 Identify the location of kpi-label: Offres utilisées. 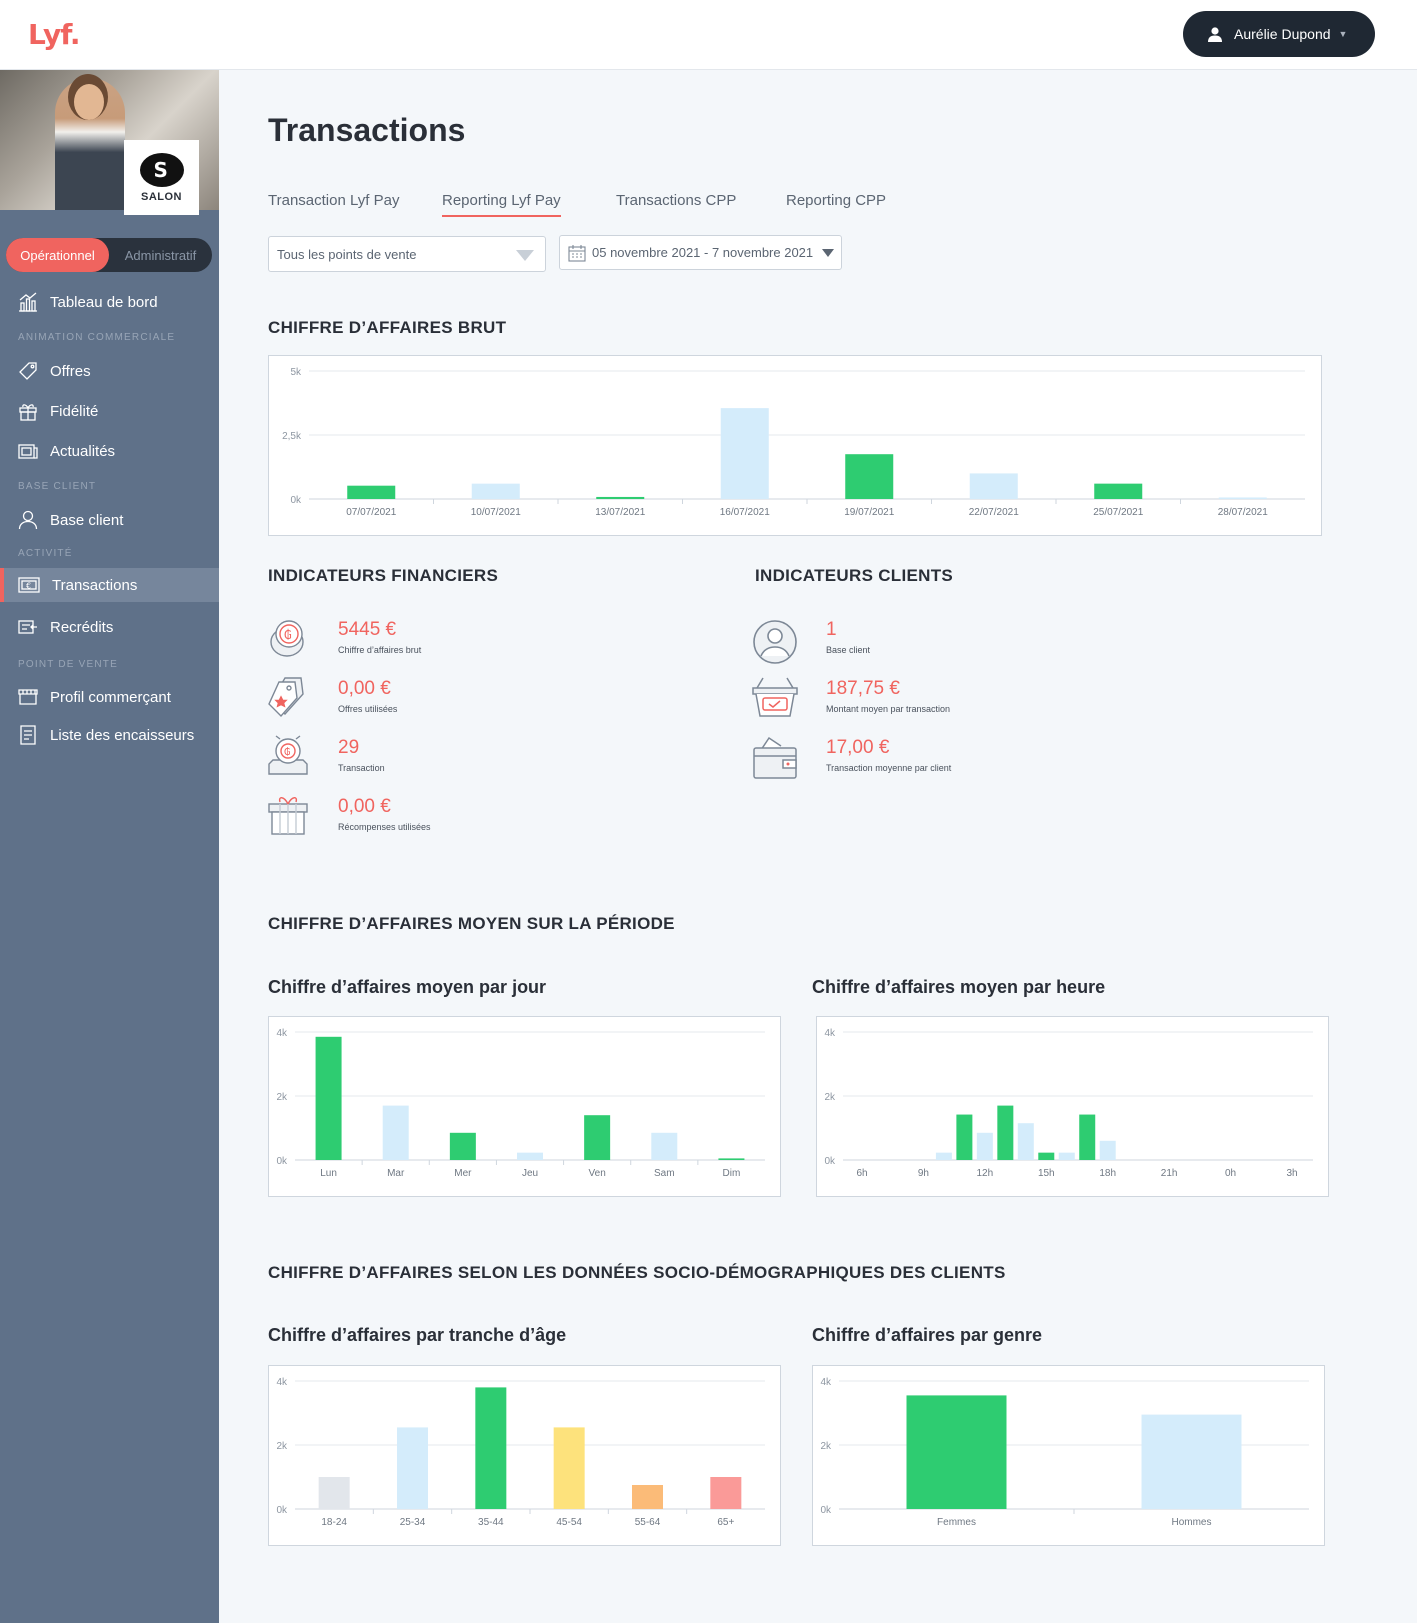
(368, 709).